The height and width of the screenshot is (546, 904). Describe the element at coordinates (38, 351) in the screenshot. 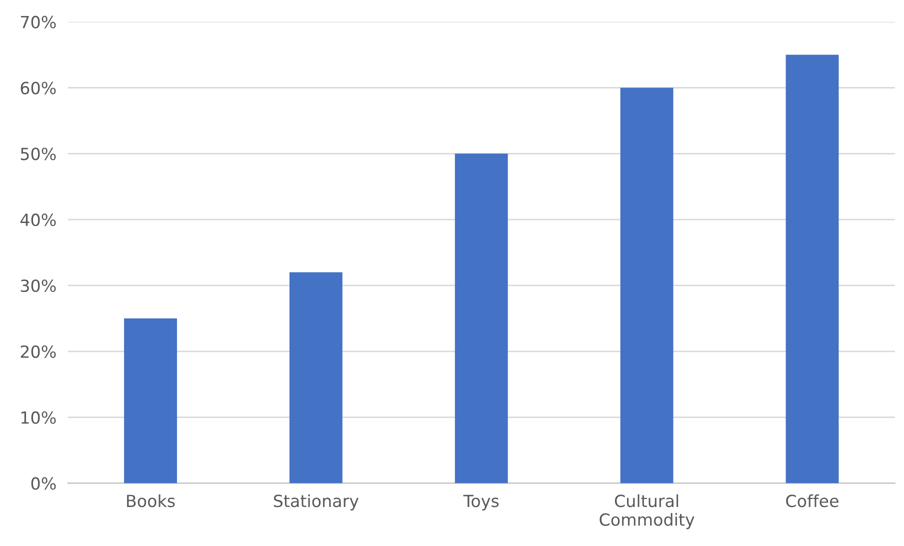

I see `y-tick-label: 20%` at that location.